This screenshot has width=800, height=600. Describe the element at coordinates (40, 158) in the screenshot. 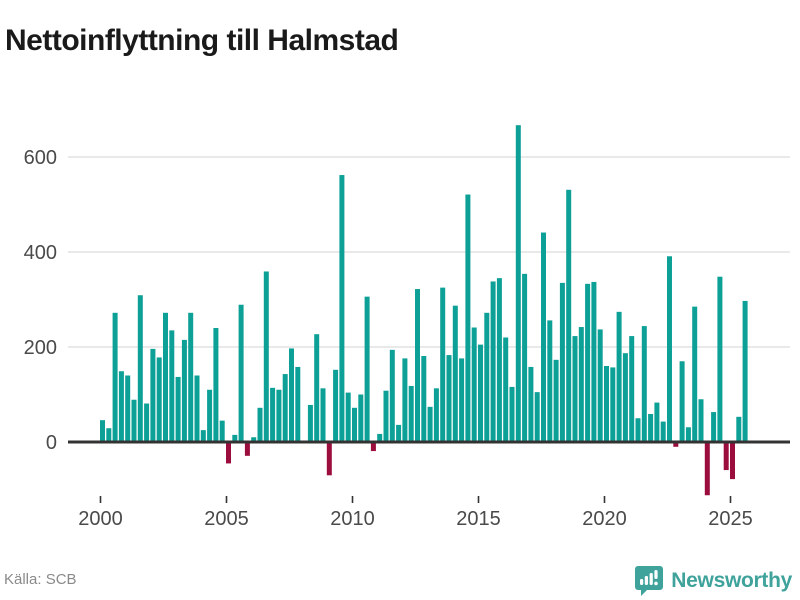

I see `y-tick-label: 600` at that location.